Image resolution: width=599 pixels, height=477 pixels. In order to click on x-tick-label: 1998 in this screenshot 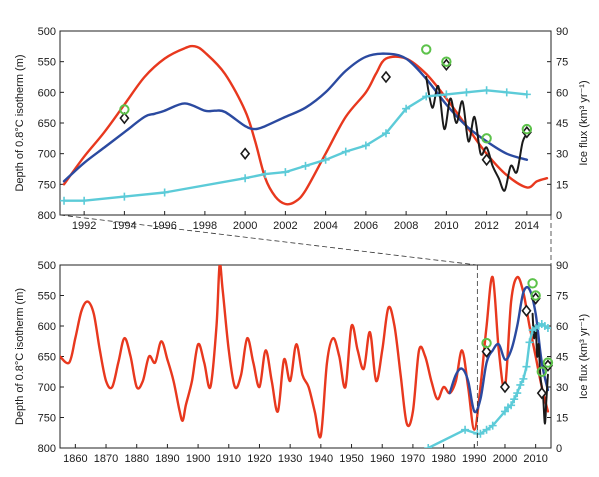, I will do `click(205, 226)`.